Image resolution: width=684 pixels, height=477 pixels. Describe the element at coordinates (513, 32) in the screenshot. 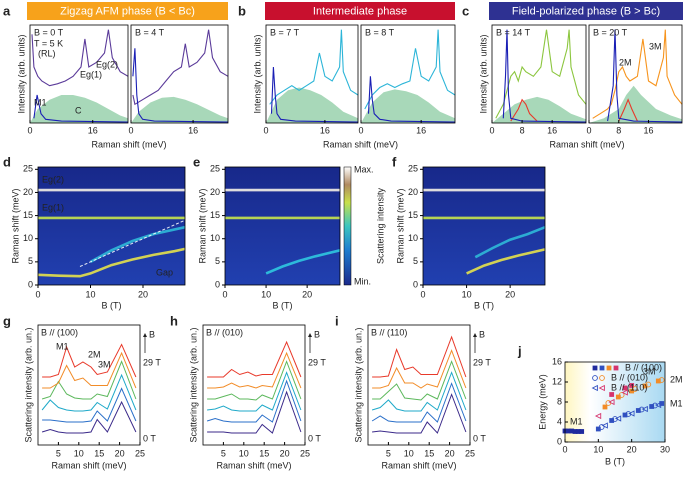

I see `annotation: B = 14 T` at that location.